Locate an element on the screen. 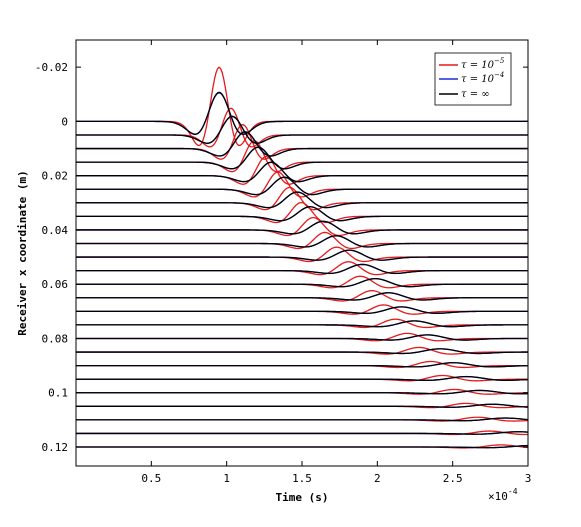 This screenshot has width=581, height=527. x-tick-label: 2 is located at coordinates (377, 478).